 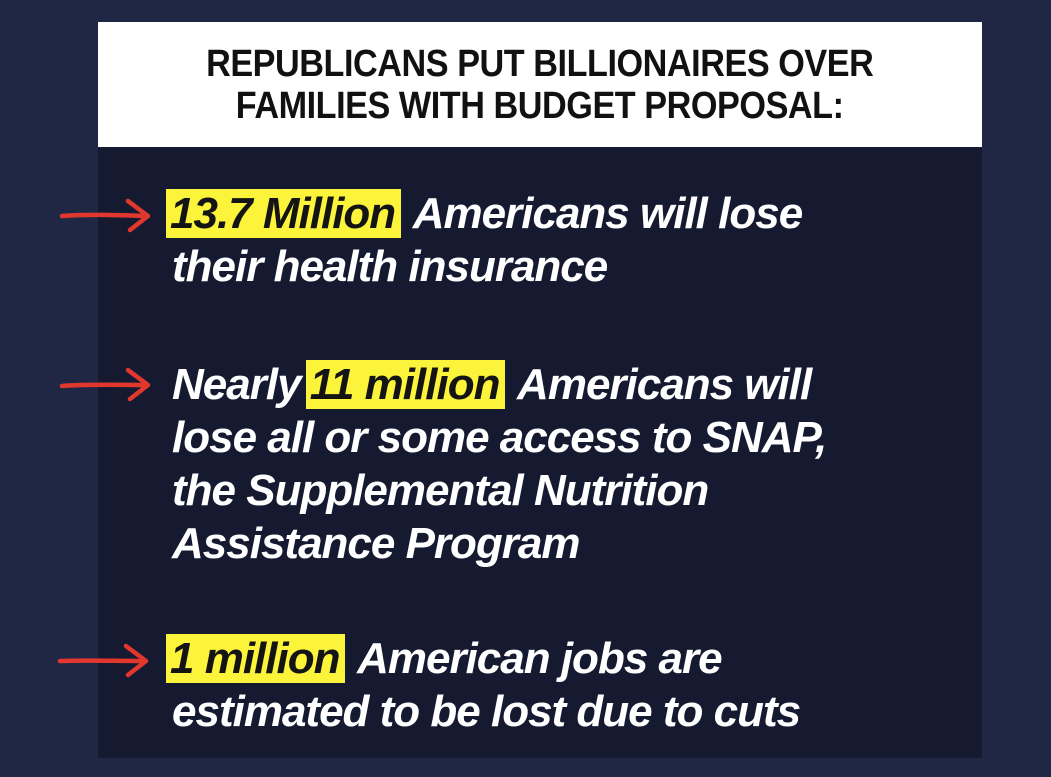 I want to click on bullet-line: the Supplemental Nutrition, so click(x=440, y=490).